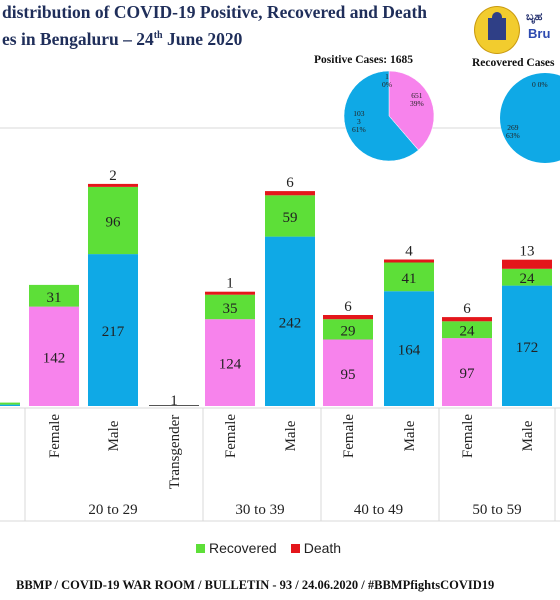  What do you see at coordinates (243, 548) in the screenshot?
I see `legend-label-recovered: Recovered` at bounding box center [243, 548].